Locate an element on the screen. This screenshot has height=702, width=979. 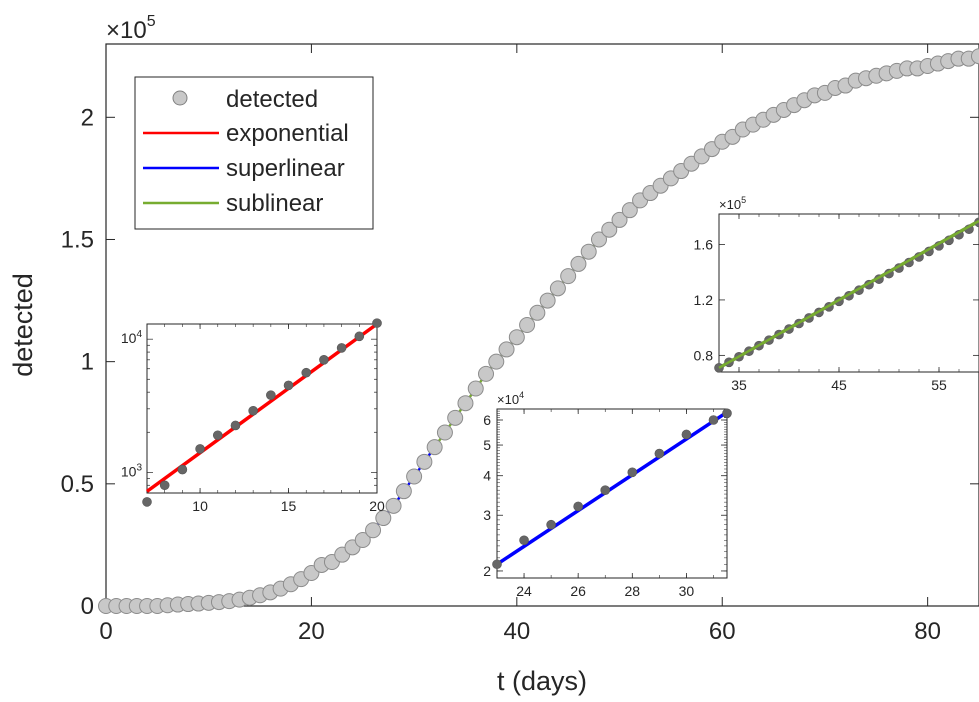
inset-x-tick-label: 55 is located at coordinates (939, 385).